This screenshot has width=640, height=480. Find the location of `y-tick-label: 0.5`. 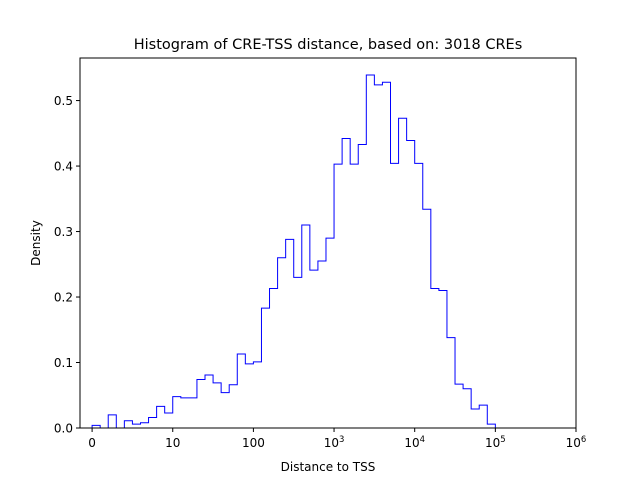

y-tick-label: 0.5 is located at coordinates (63, 101).